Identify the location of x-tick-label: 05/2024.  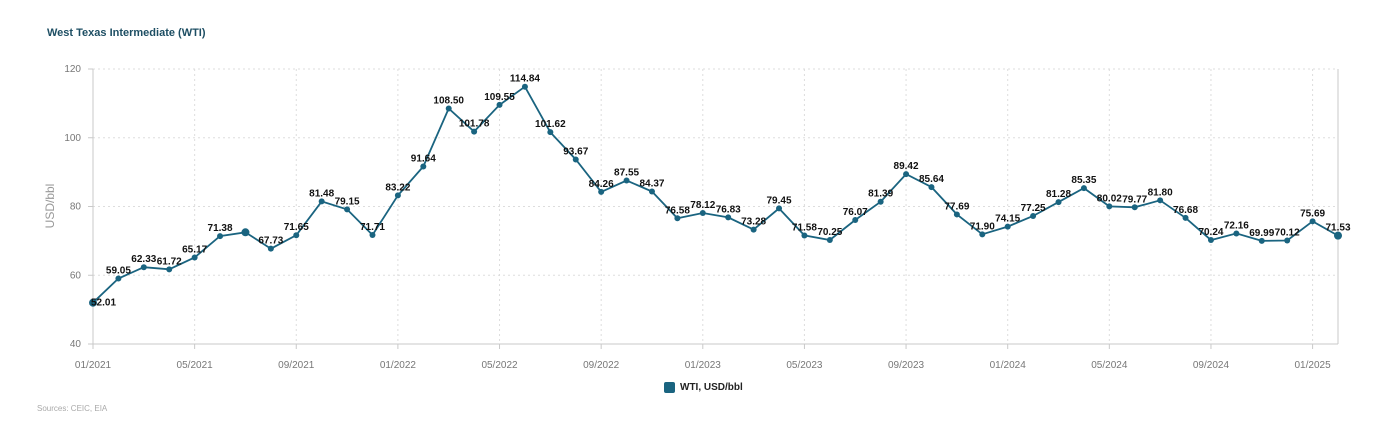
(1109, 365).